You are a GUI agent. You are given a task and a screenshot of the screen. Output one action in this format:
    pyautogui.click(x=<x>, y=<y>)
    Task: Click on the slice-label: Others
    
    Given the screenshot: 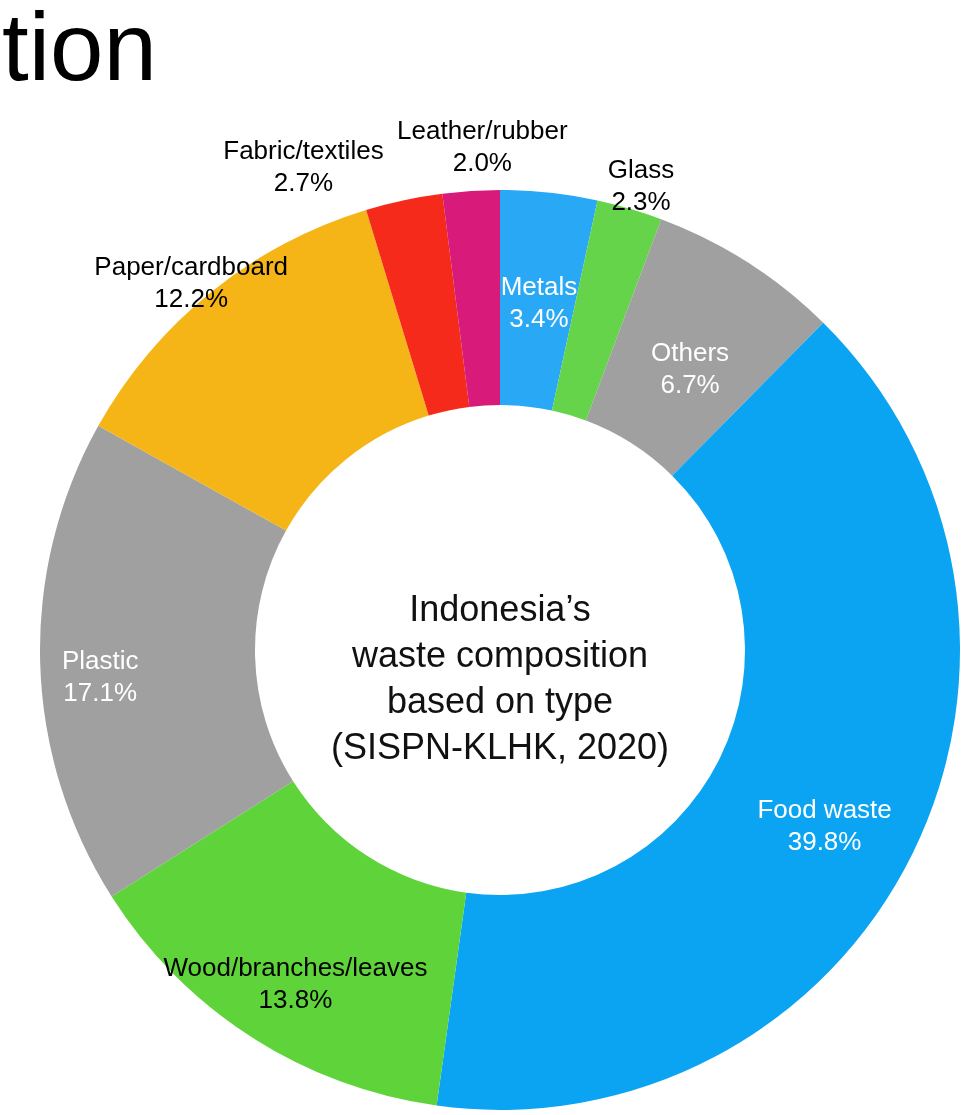 What is the action you would take?
    pyautogui.click(x=690, y=351)
    